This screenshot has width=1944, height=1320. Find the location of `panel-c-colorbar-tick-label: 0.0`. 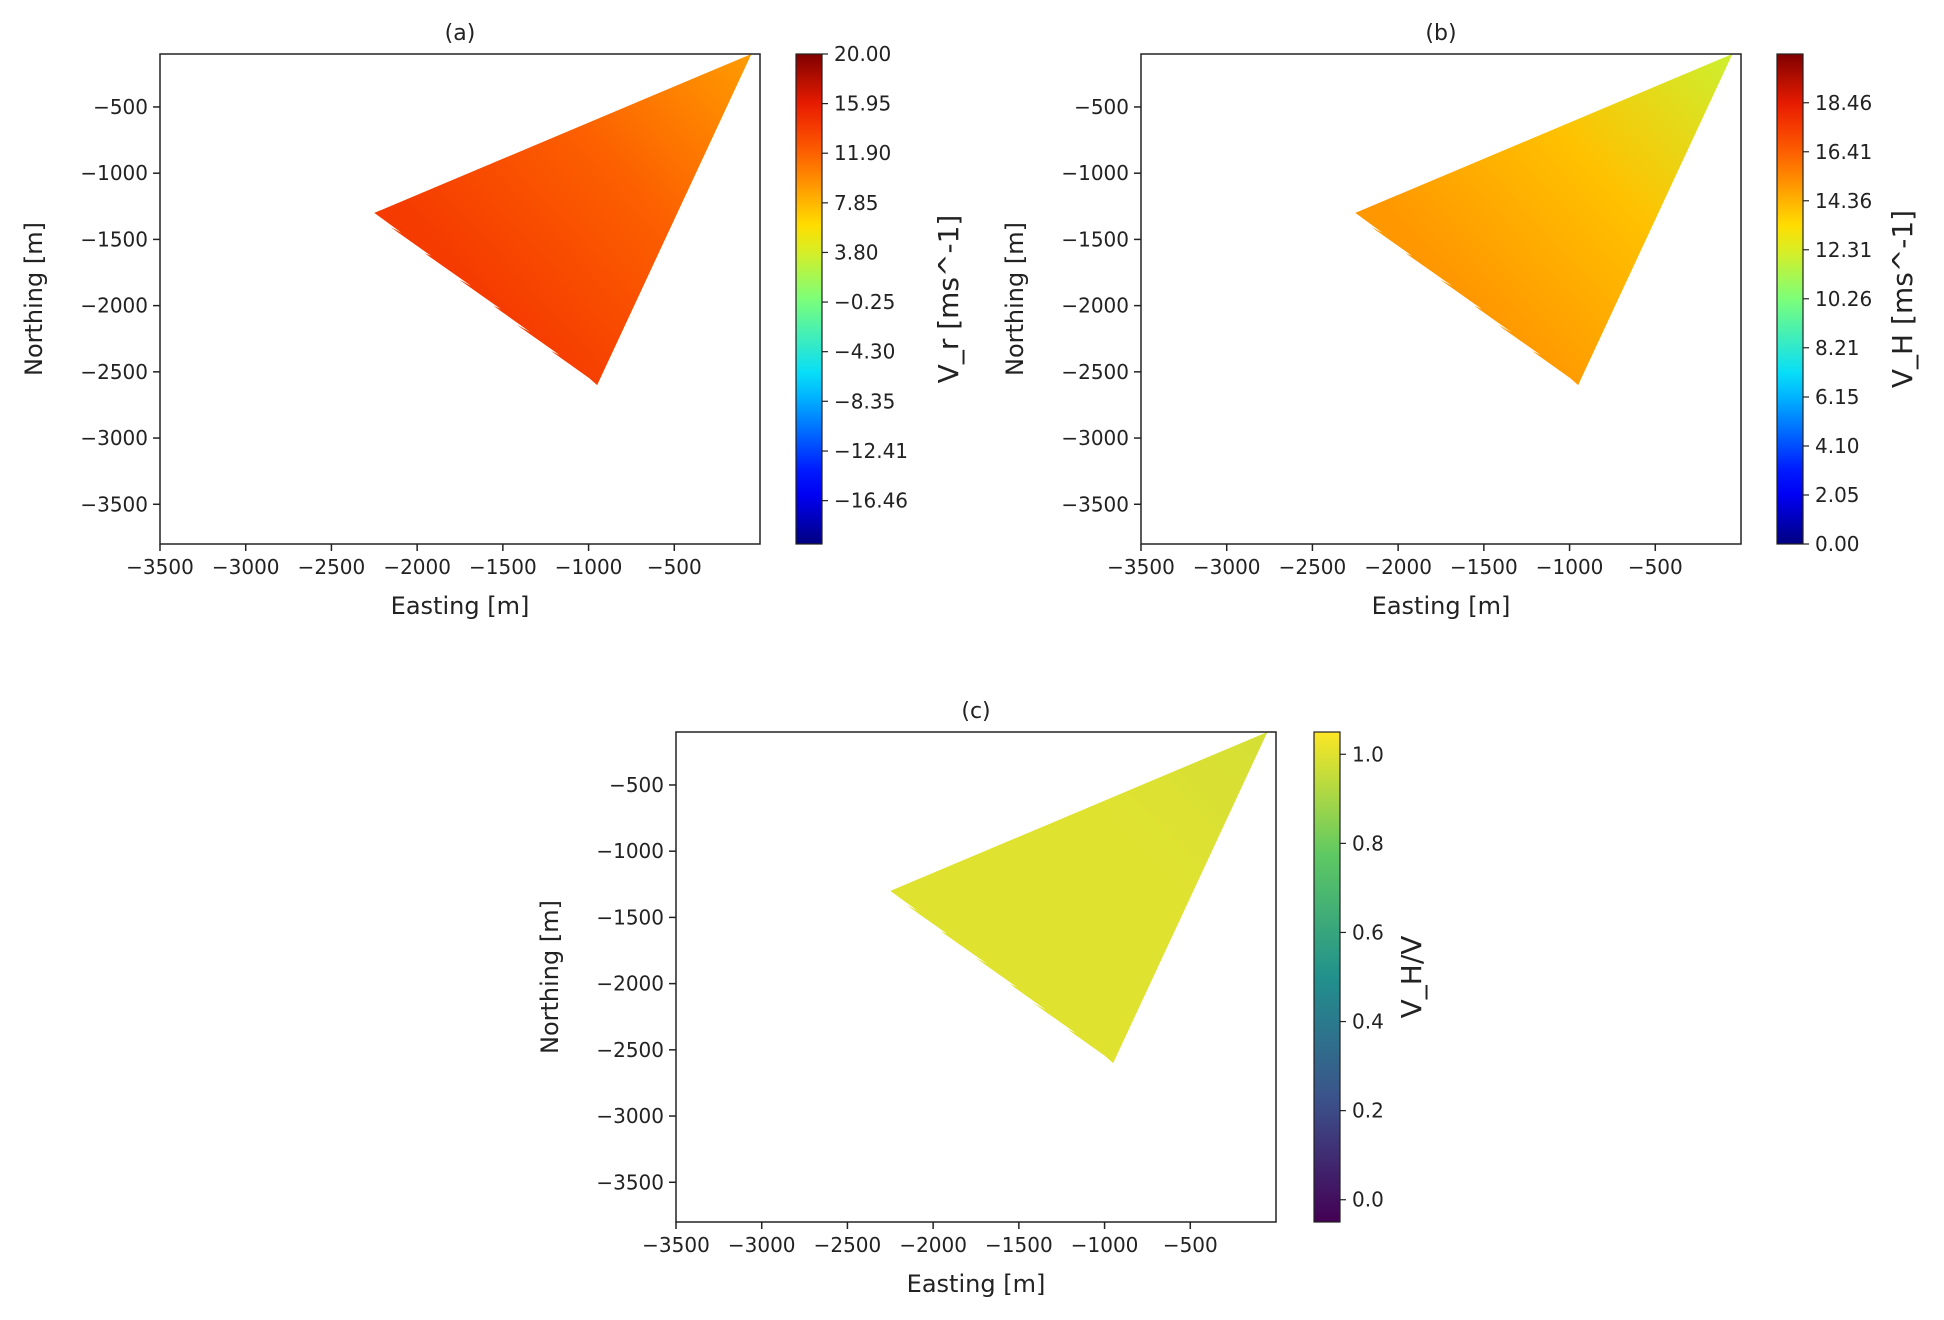

panel-c-colorbar-tick-label: 0.0 is located at coordinates (1368, 1200).